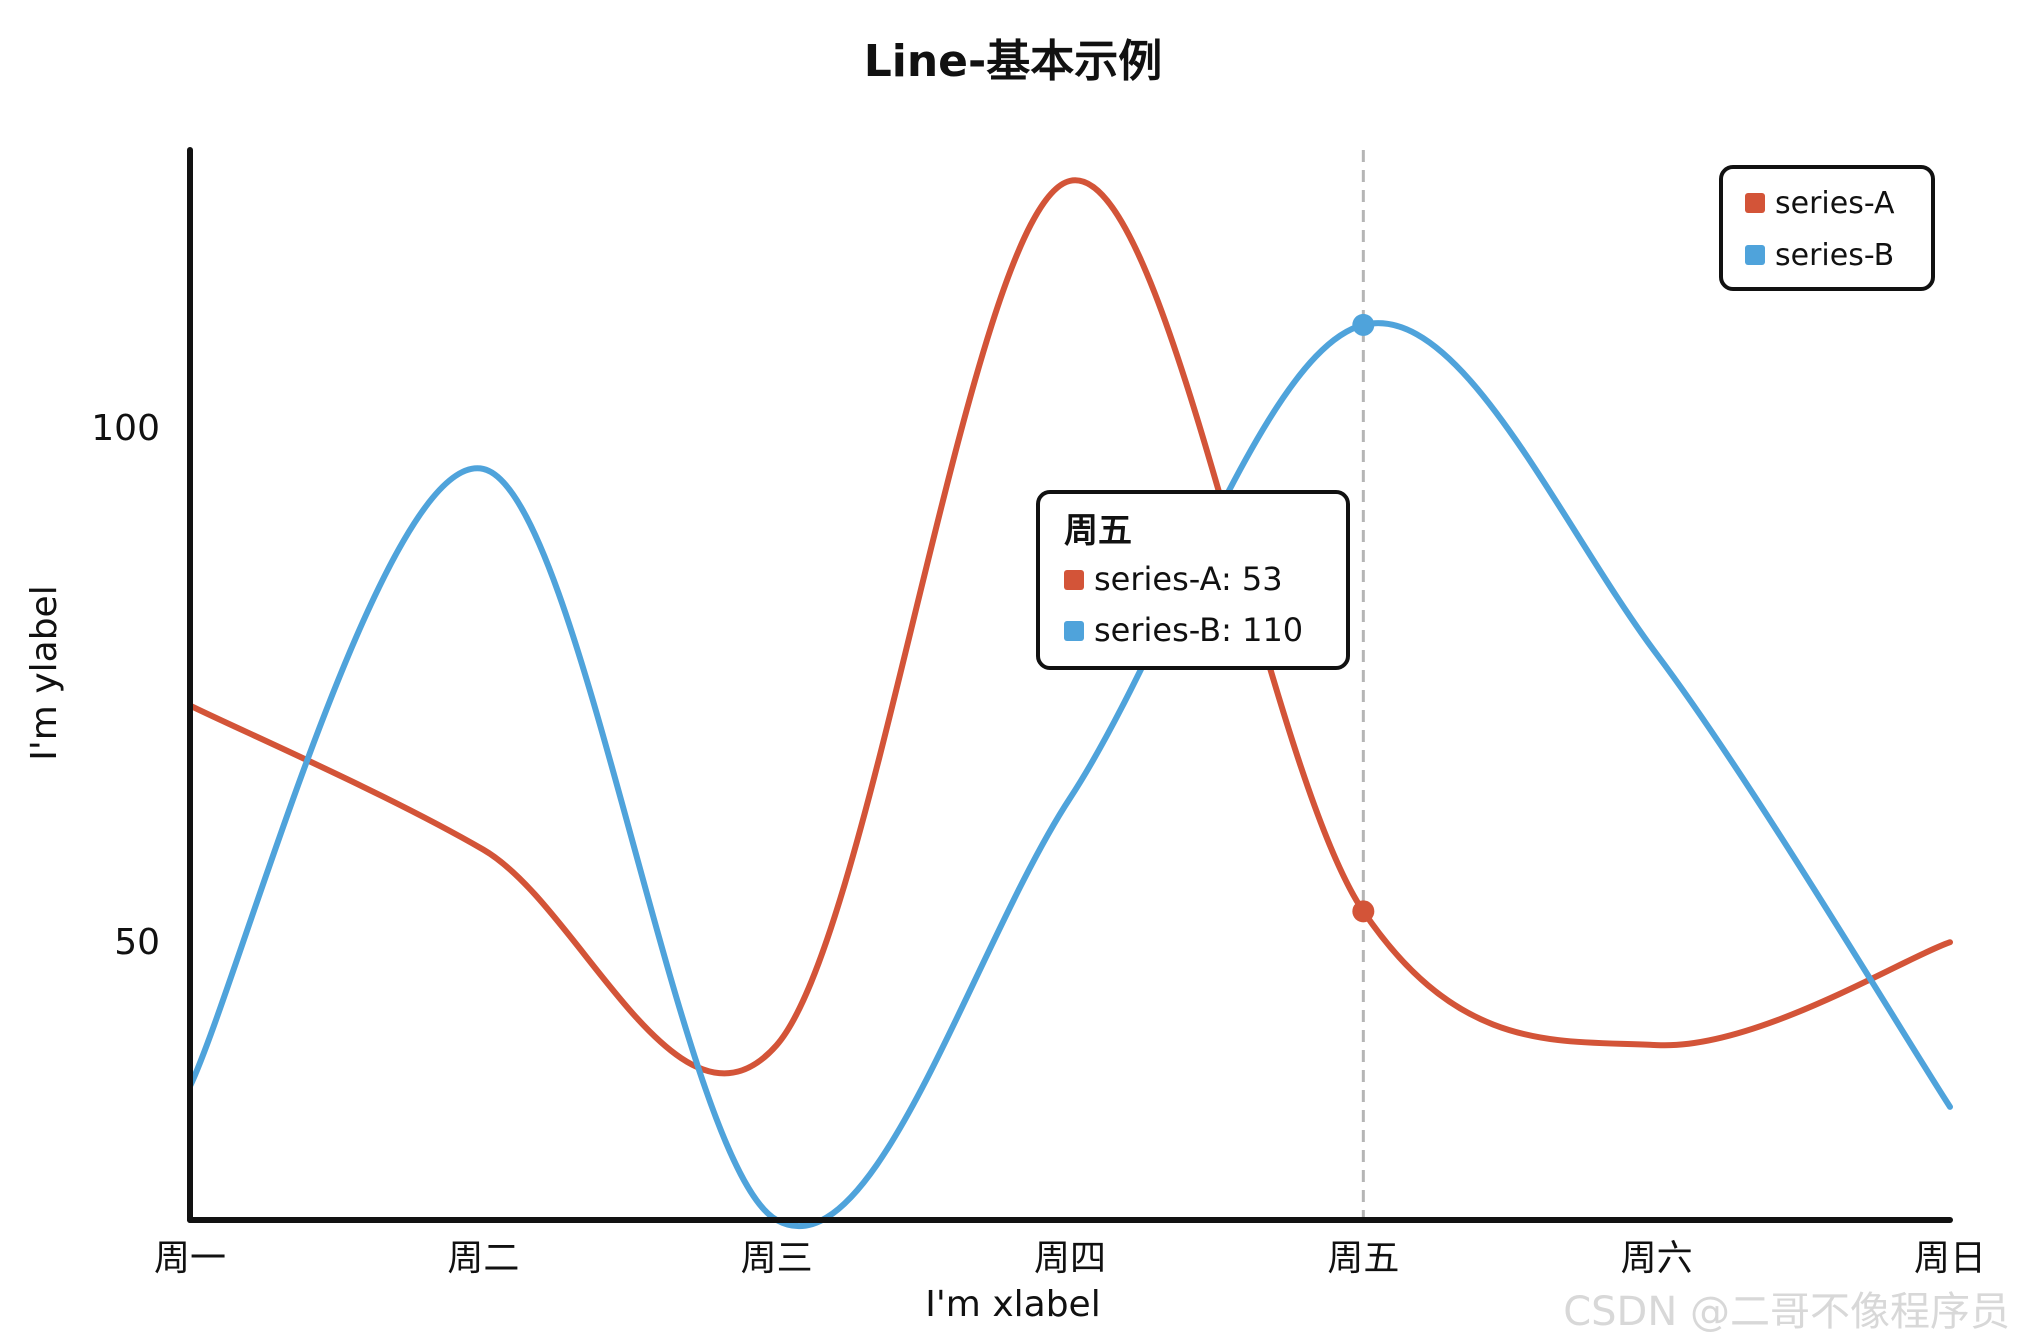 The width and height of the screenshot is (2026, 1338). Describe the element at coordinates (1786, 1312) in the screenshot. I see `watermark: CSDN @二哥不像程序员` at that location.